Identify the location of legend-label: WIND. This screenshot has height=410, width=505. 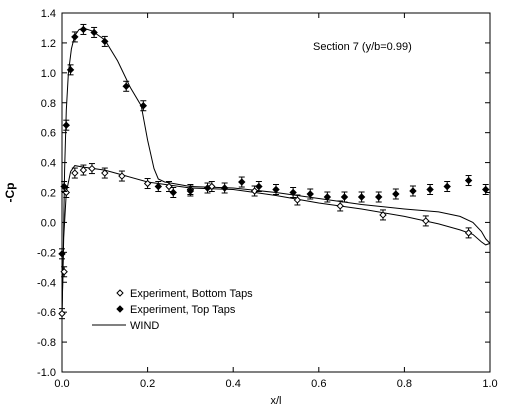
(144, 326).